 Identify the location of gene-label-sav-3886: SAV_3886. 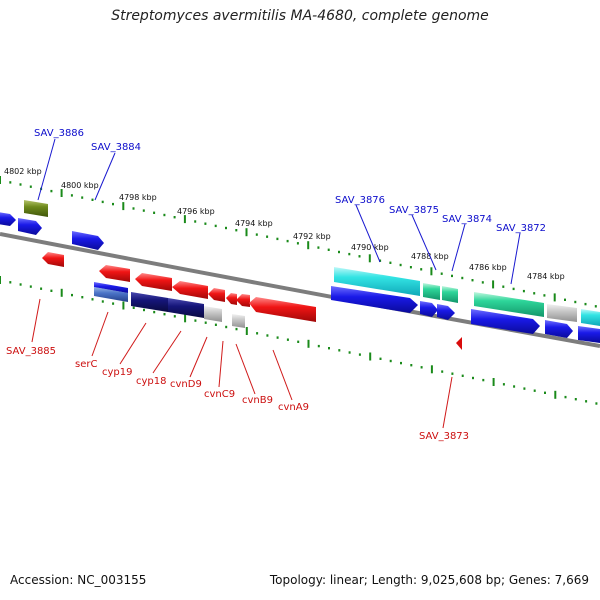
(59, 133).